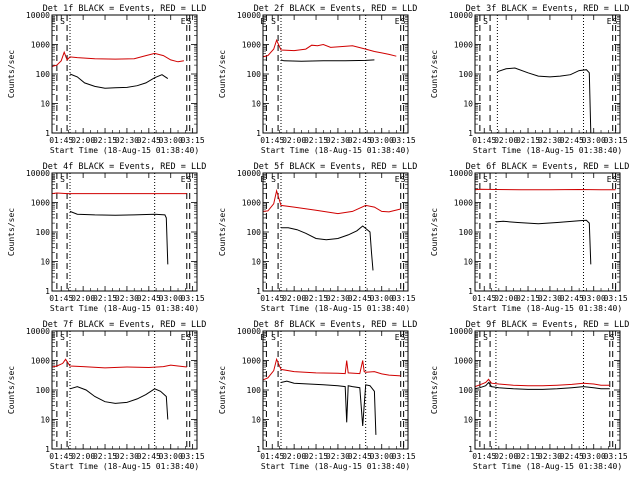 The height and width of the screenshot is (480, 640). What do you see at coordinates (548, 167) in the screenshot?
I see `chart-title: Det 6f BLACK = Events, RED = LLD` at bounding box center [548, 167].